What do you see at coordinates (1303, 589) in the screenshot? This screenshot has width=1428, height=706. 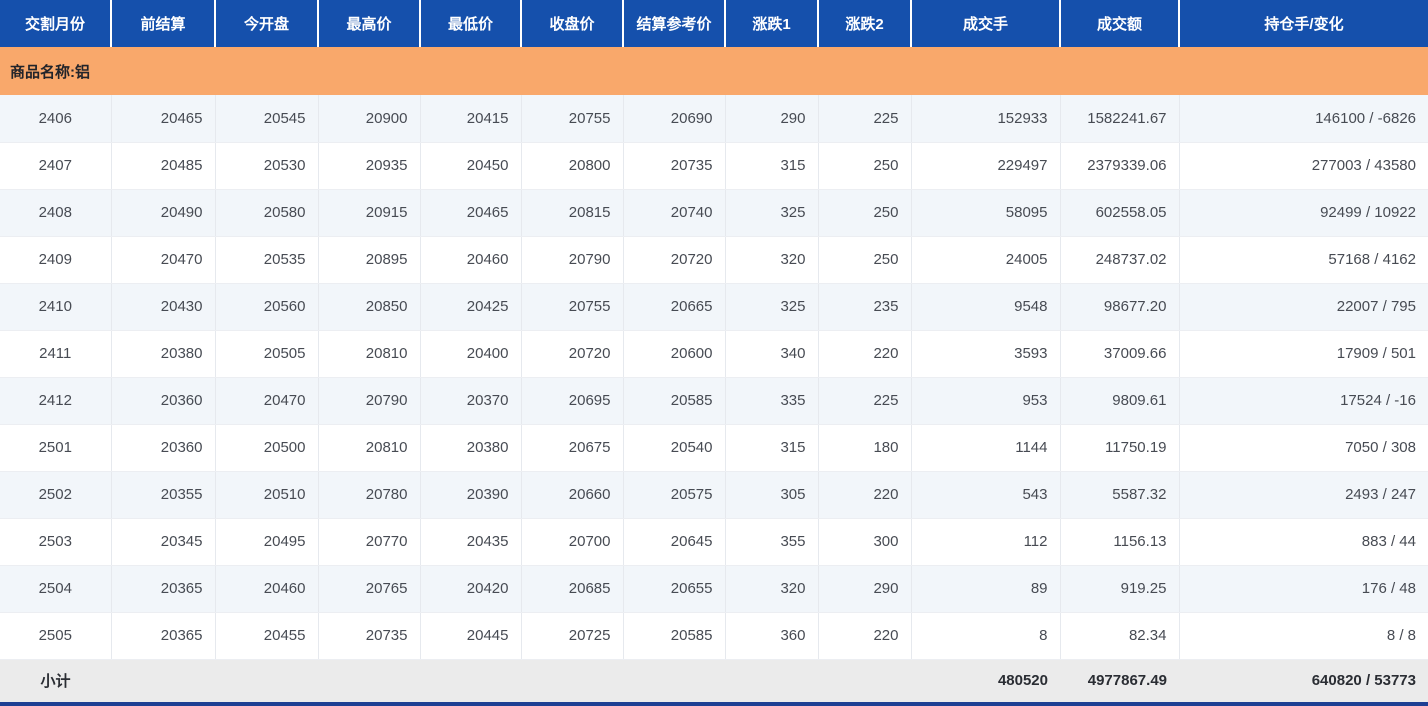 I see `cell-value: 176 / 48` at bounding box center [1303, 589].